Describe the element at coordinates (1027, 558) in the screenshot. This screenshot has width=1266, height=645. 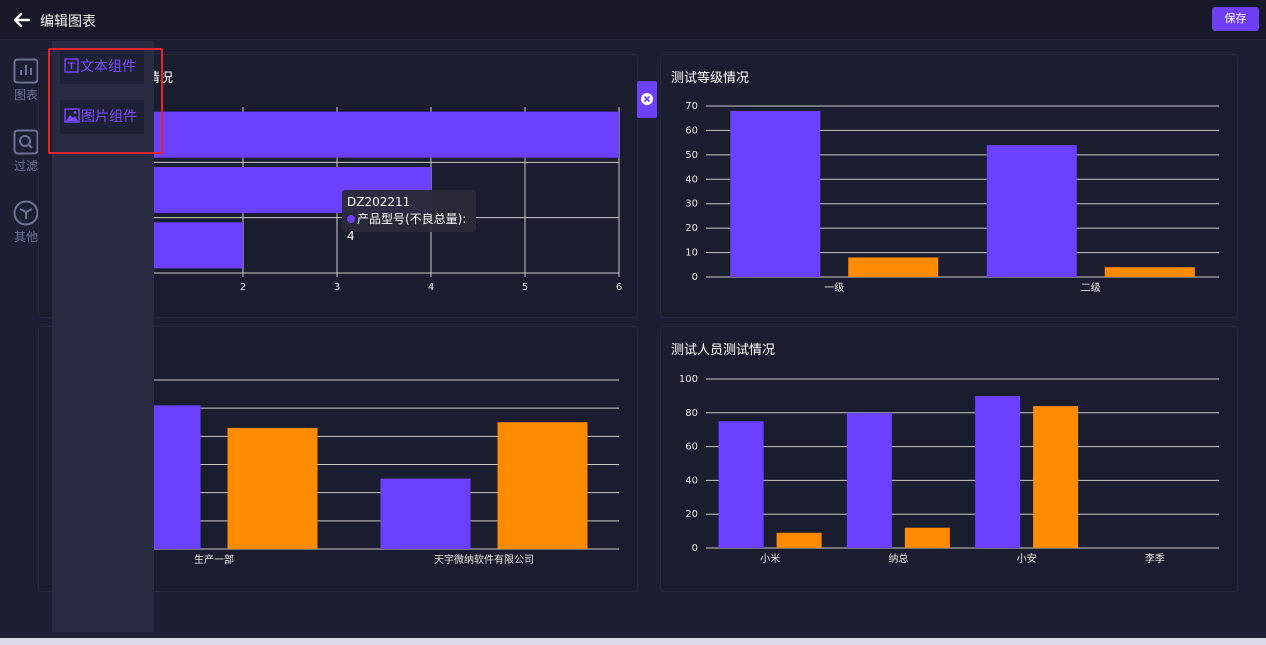
I see `x-tick-label: 小安` at that location.